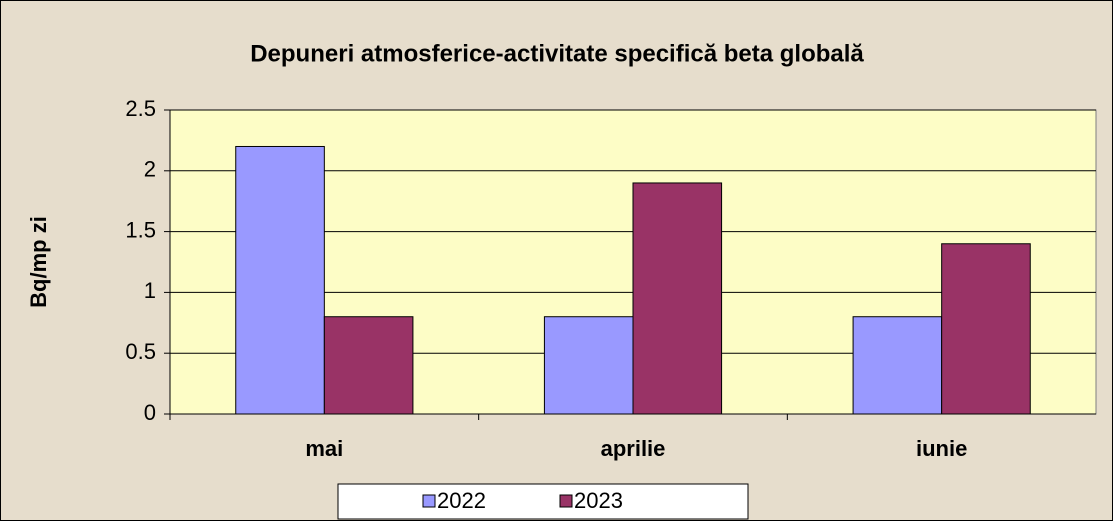 The image size is (1113, 521). What do you see at coordinates (324, 448) in the screenshot?
I see `x-tick-label: mai` at bounding box center [324, 448].